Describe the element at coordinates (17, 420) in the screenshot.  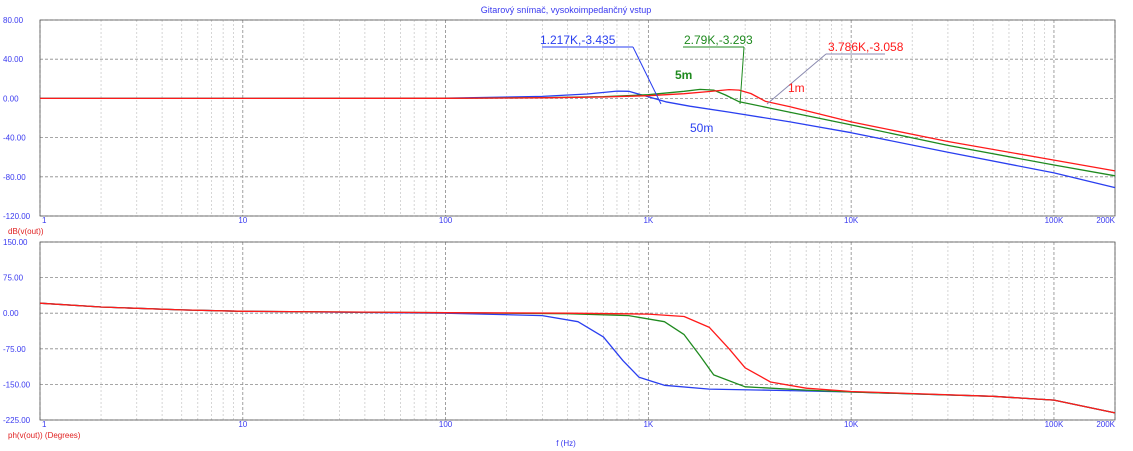
I see `y-tick-label: -225.00` at that location.